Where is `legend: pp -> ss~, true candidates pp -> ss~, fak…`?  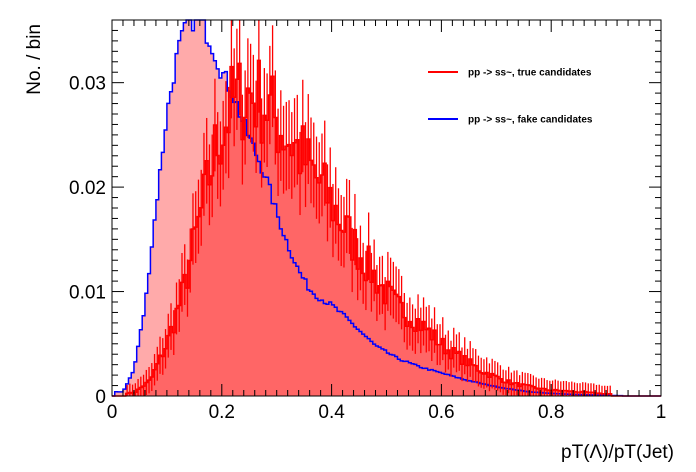
legend: pp -> ss~, true candidates pp -> ss~, fak… is located at coordinates (510, 97).